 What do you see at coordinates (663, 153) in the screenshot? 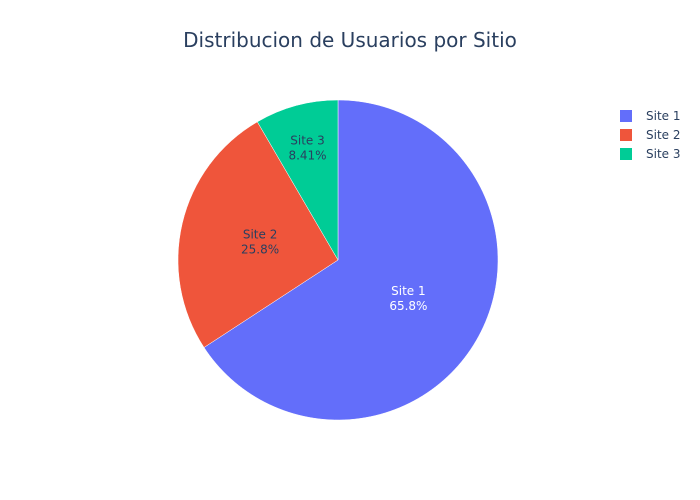
I see `legend-label: Site 3` at bounding box center [663, 153].